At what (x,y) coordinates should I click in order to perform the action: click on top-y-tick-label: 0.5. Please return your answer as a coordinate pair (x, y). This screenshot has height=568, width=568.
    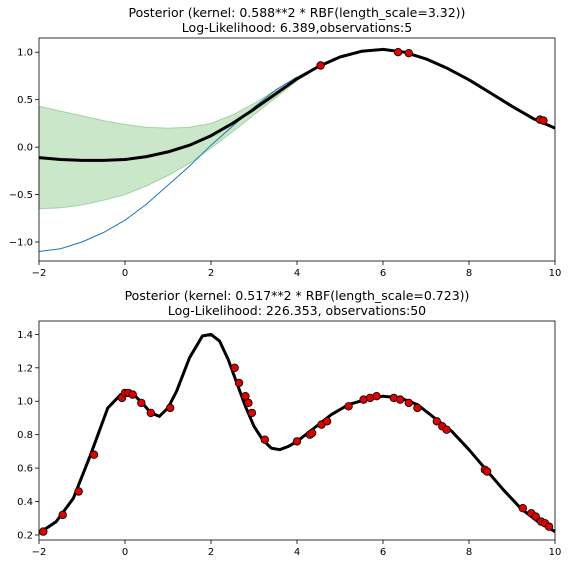
    Looking at the image, I should click on (25, 100).